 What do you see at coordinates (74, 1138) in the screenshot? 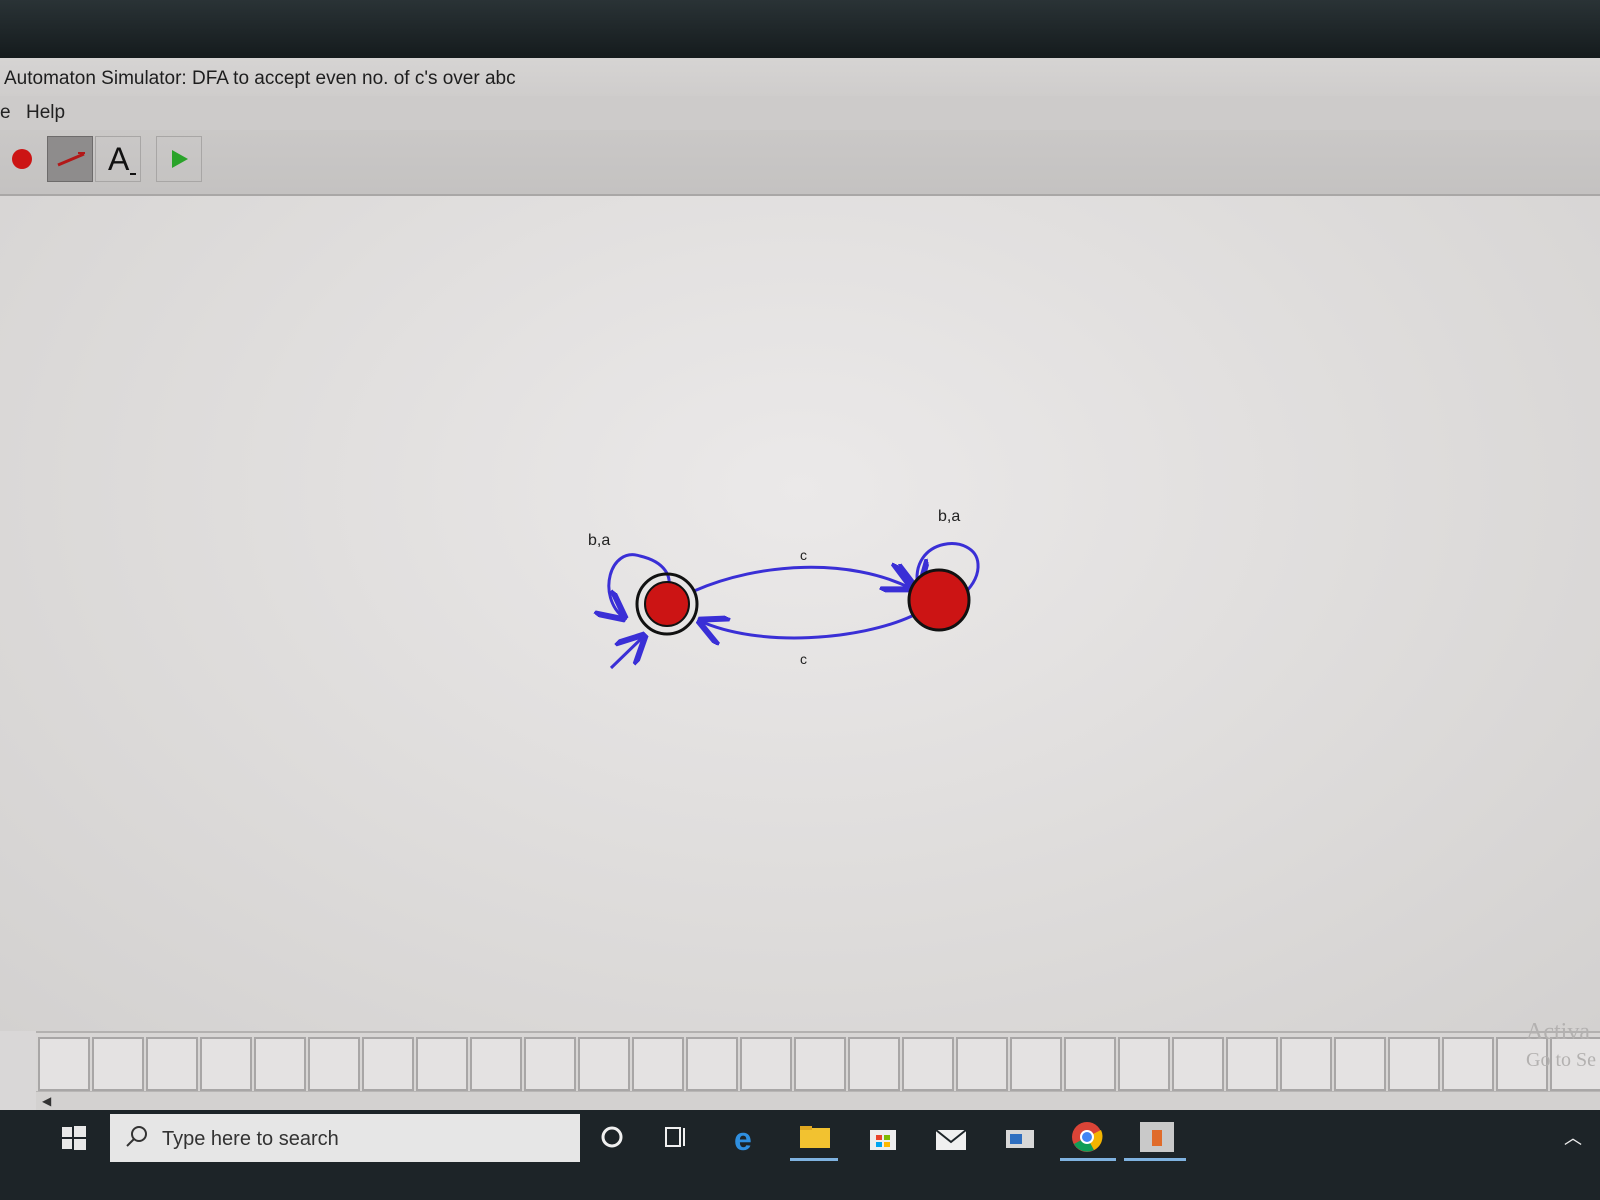
I see `windows-start-icon` at bounding box center [74, 1138].